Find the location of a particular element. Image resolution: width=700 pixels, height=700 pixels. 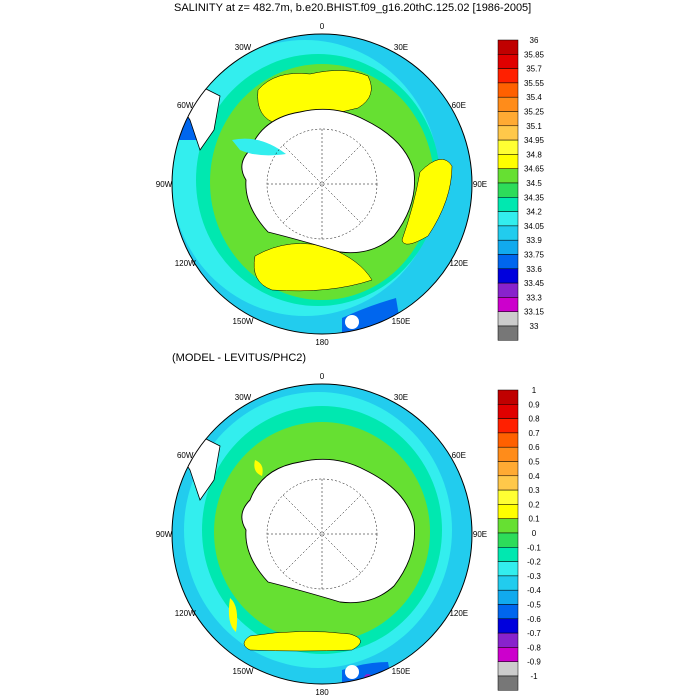

colorbar-level-label: 33.3 is located at coordinates (534, 297).